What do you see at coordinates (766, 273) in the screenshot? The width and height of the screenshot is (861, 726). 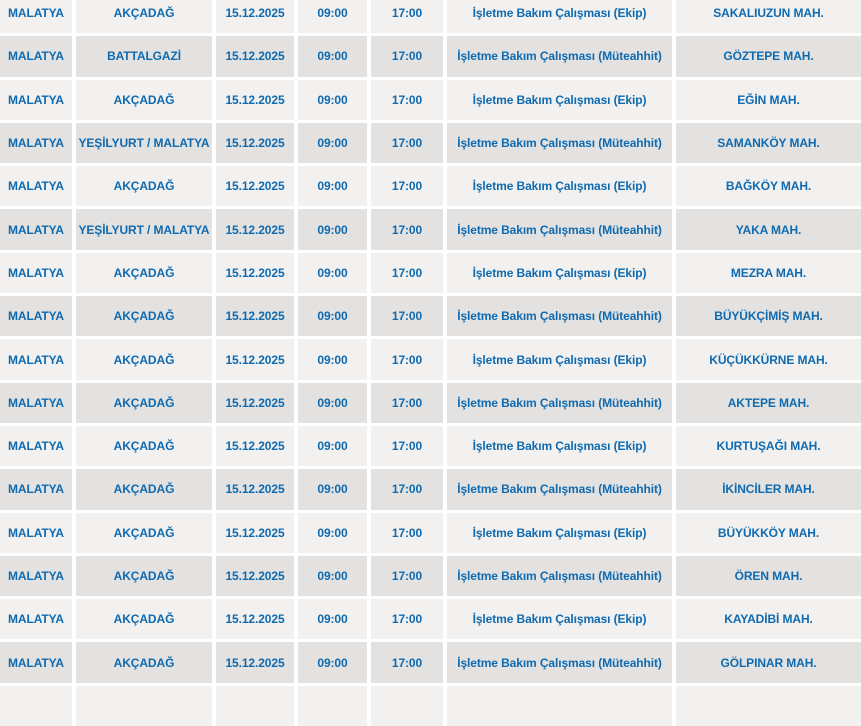 I see `neighborhood-cell: MEZRA MAH.` at bounding box center [766, 273].